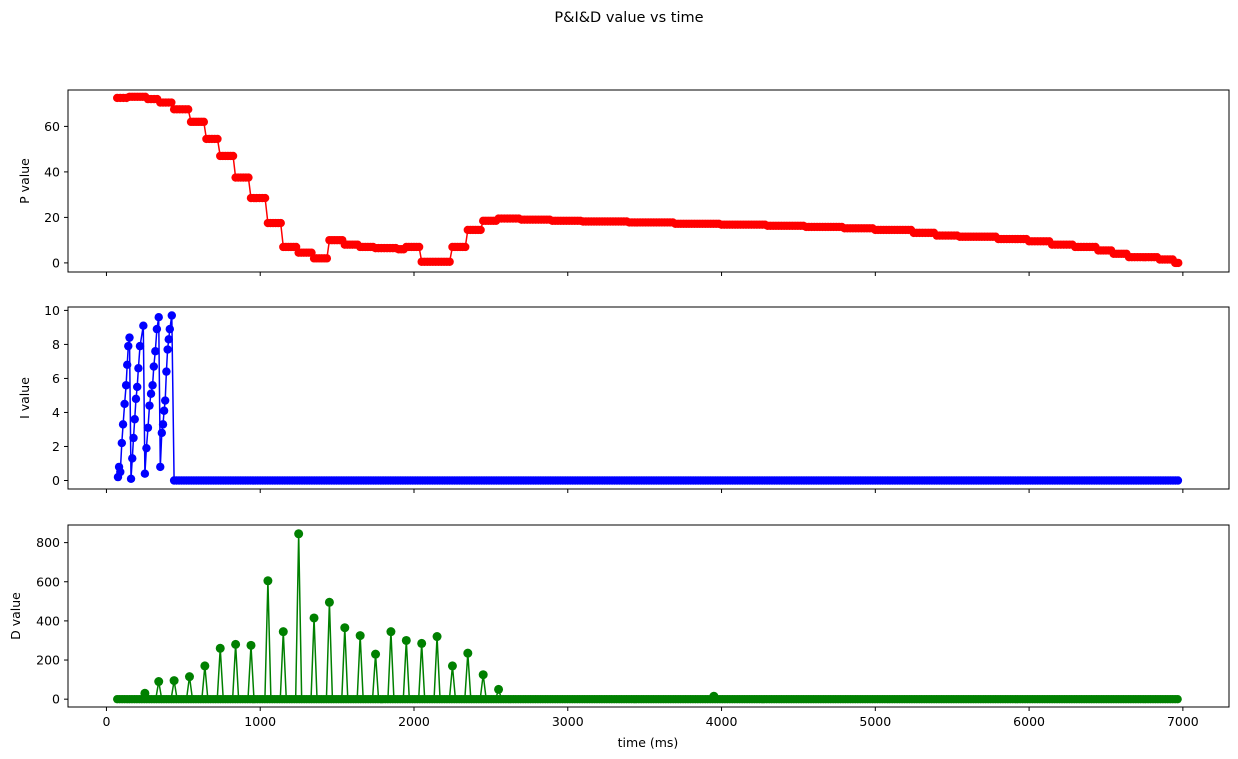 The height and width of the screenshot is (759, 1238). Describe the element at coordinates (650, 718) in the screenshot. I see `x-axis-ticks: 0 1000 2000 3000 4000 5000 6000 7000` at that location.